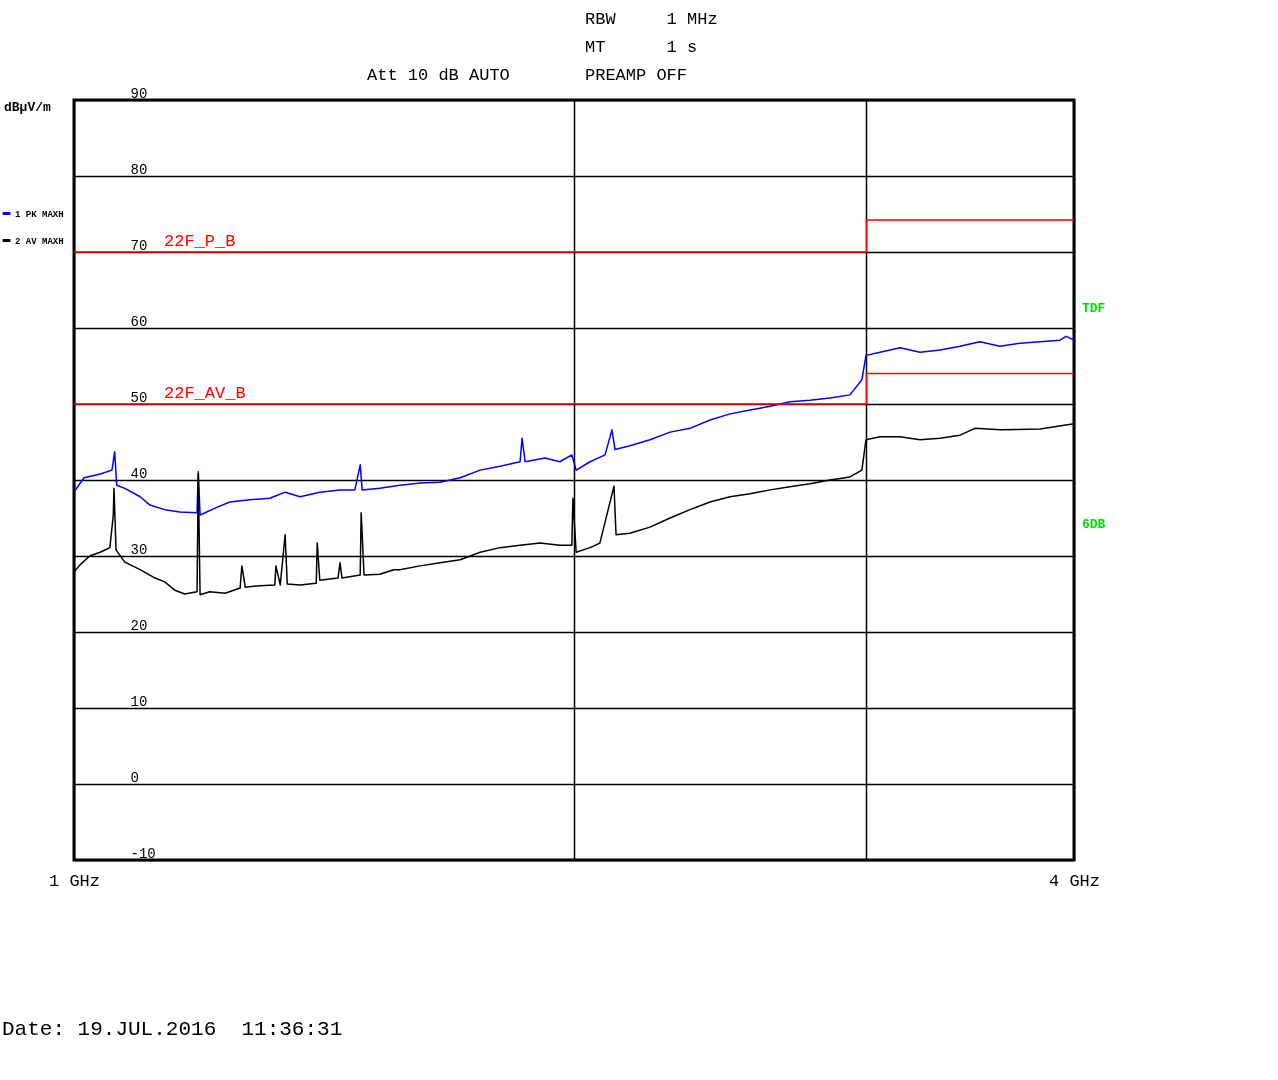 Image resolution: width=1278 pixels, height=1080 pixels. What do you see at coordinates (139, 549) in the screenshot?
I see `y-tick-label: 30` at bounding box center [139, 549].